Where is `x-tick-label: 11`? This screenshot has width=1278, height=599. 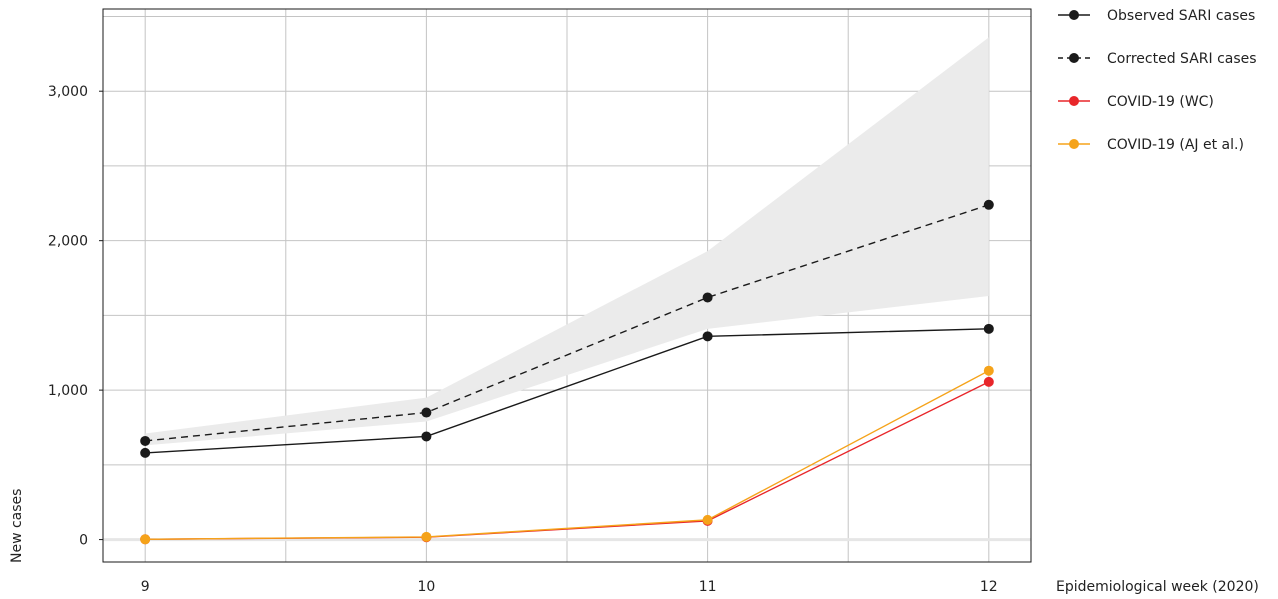
x-tick-label: 11 is located at coordinates (708, 587).